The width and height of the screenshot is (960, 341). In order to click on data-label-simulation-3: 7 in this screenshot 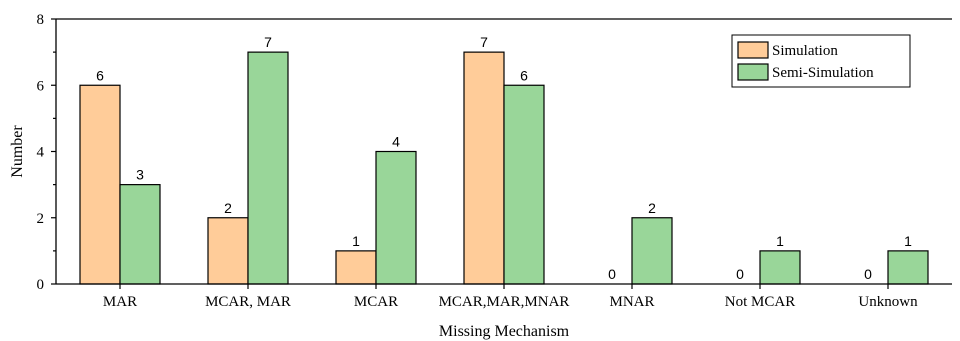, I will do `click(484, 42)`.